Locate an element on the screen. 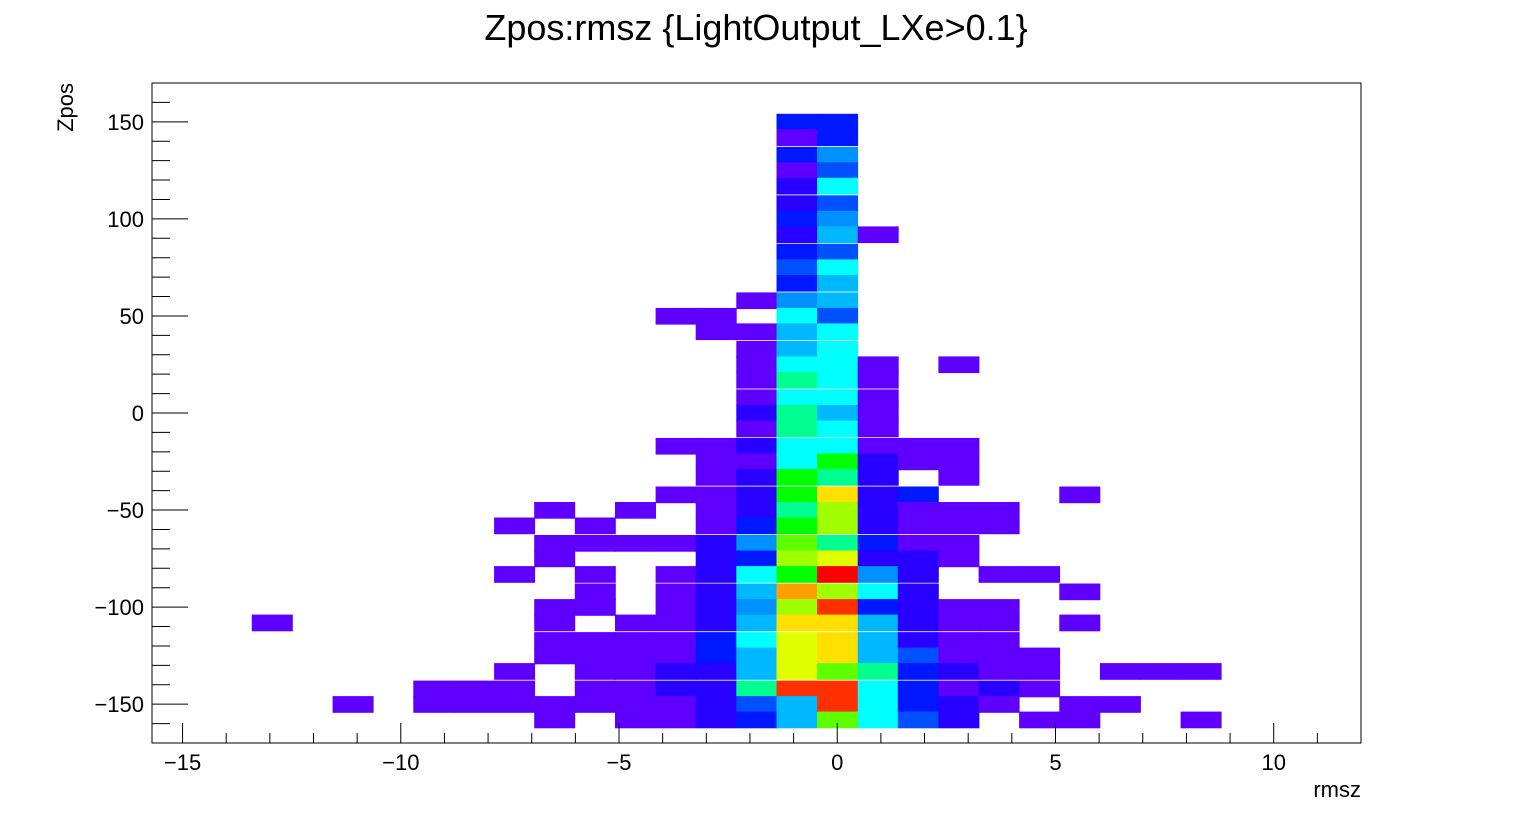 Image resolution: width=1513 pixels, height=826 pixels. x-axis: −15 −10 −5 0 5 10 is located at coordinates (741, 749).